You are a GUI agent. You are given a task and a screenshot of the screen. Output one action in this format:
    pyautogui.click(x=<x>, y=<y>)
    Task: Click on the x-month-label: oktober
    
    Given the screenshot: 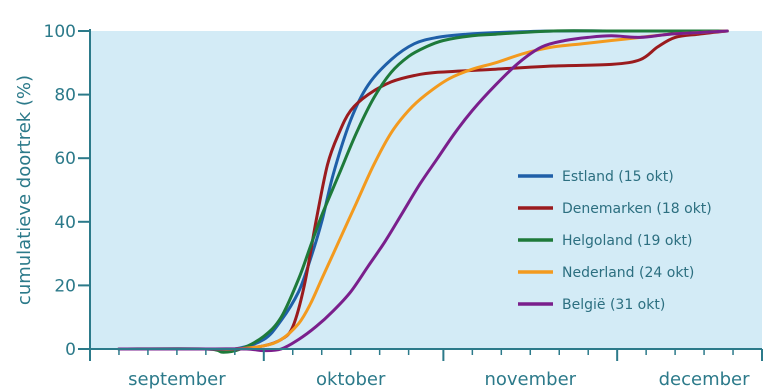 What is the action you would take?
    pyautogui.click(x=351, y=379)
    